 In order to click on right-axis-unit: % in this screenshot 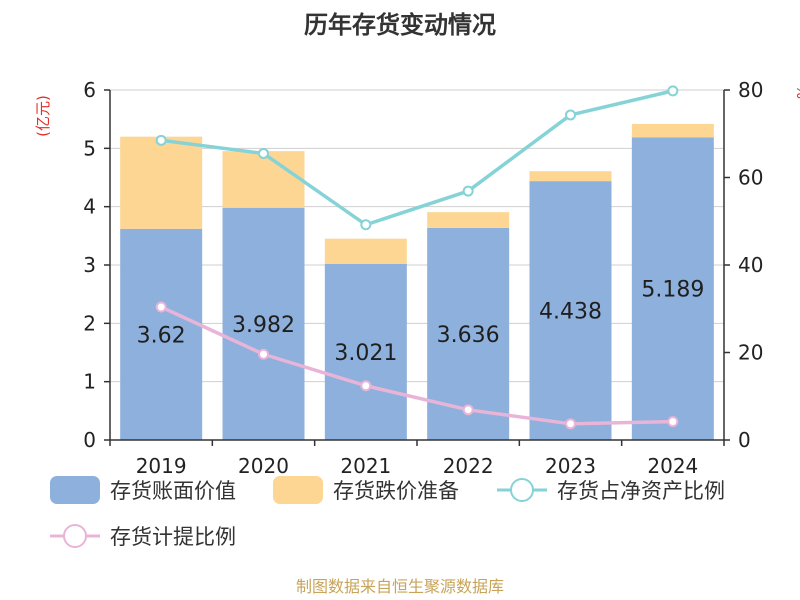, I will do `click(796, 92)`.